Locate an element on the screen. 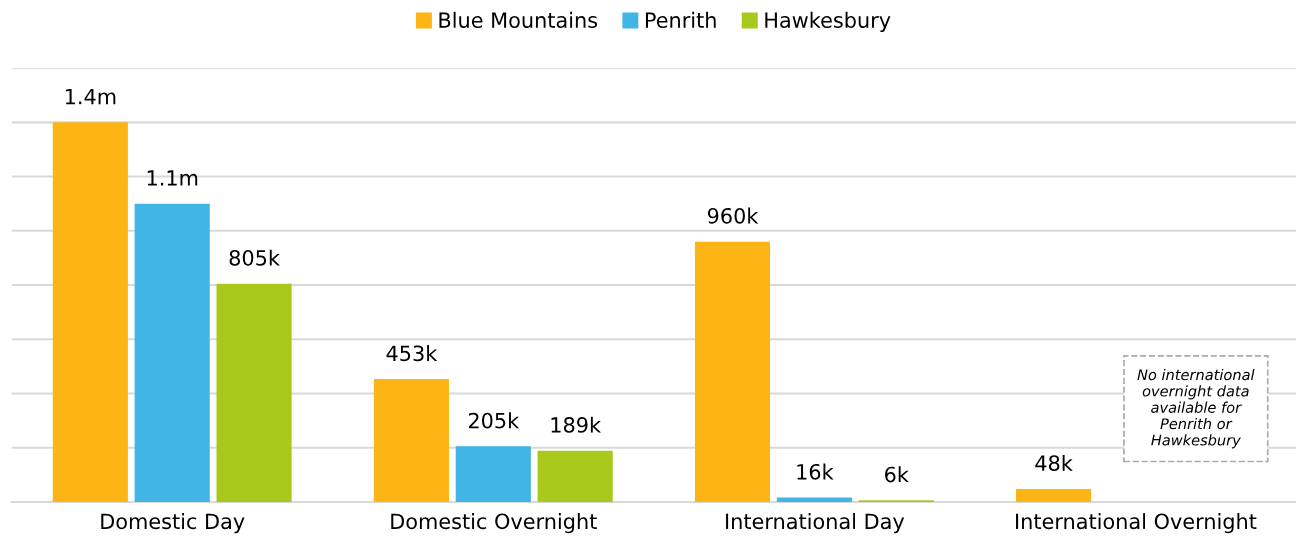 The width and height of the screenshot is (1296, 545). data-label: 205k is located at coordinates (494, 420).